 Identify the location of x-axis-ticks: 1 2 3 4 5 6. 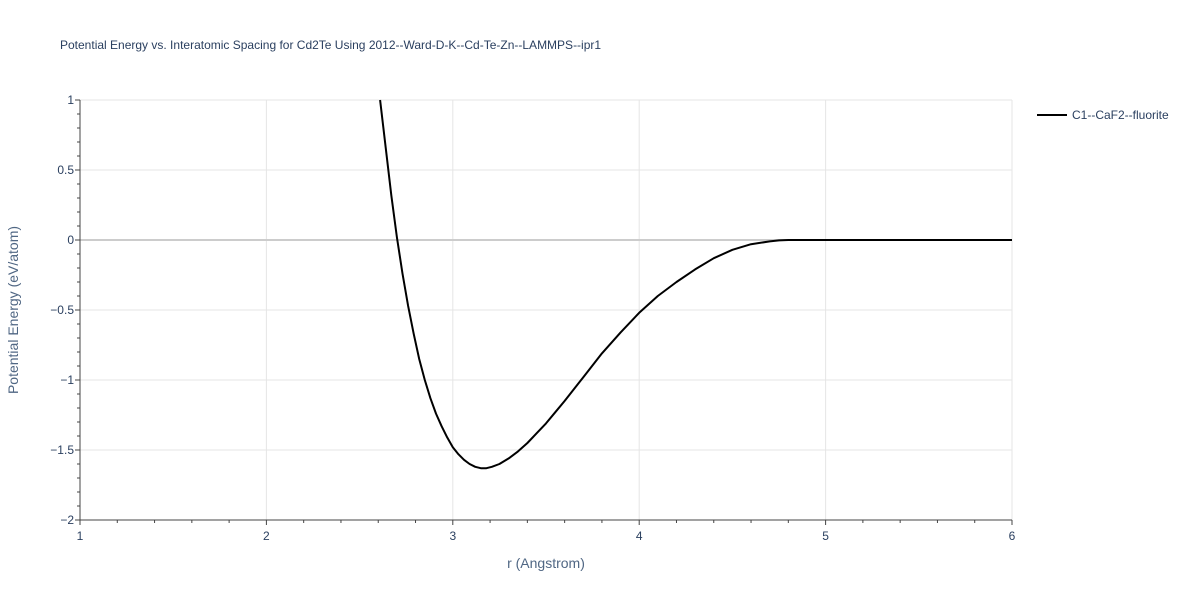
(546, 531).